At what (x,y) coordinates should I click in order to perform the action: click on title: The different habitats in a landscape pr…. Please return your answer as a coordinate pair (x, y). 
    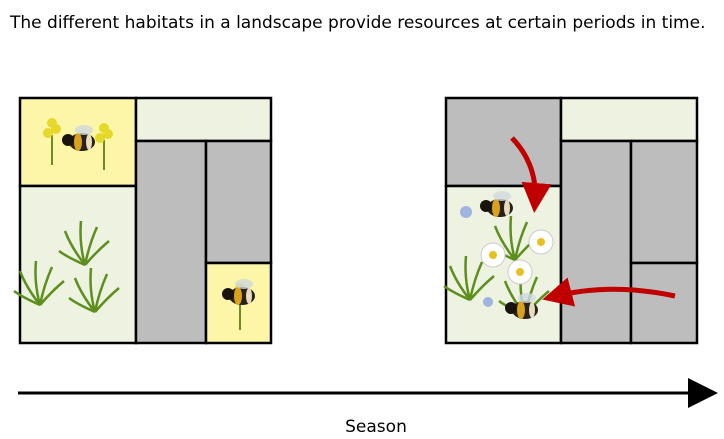
    Looking at the image, I should click on (357, 23).